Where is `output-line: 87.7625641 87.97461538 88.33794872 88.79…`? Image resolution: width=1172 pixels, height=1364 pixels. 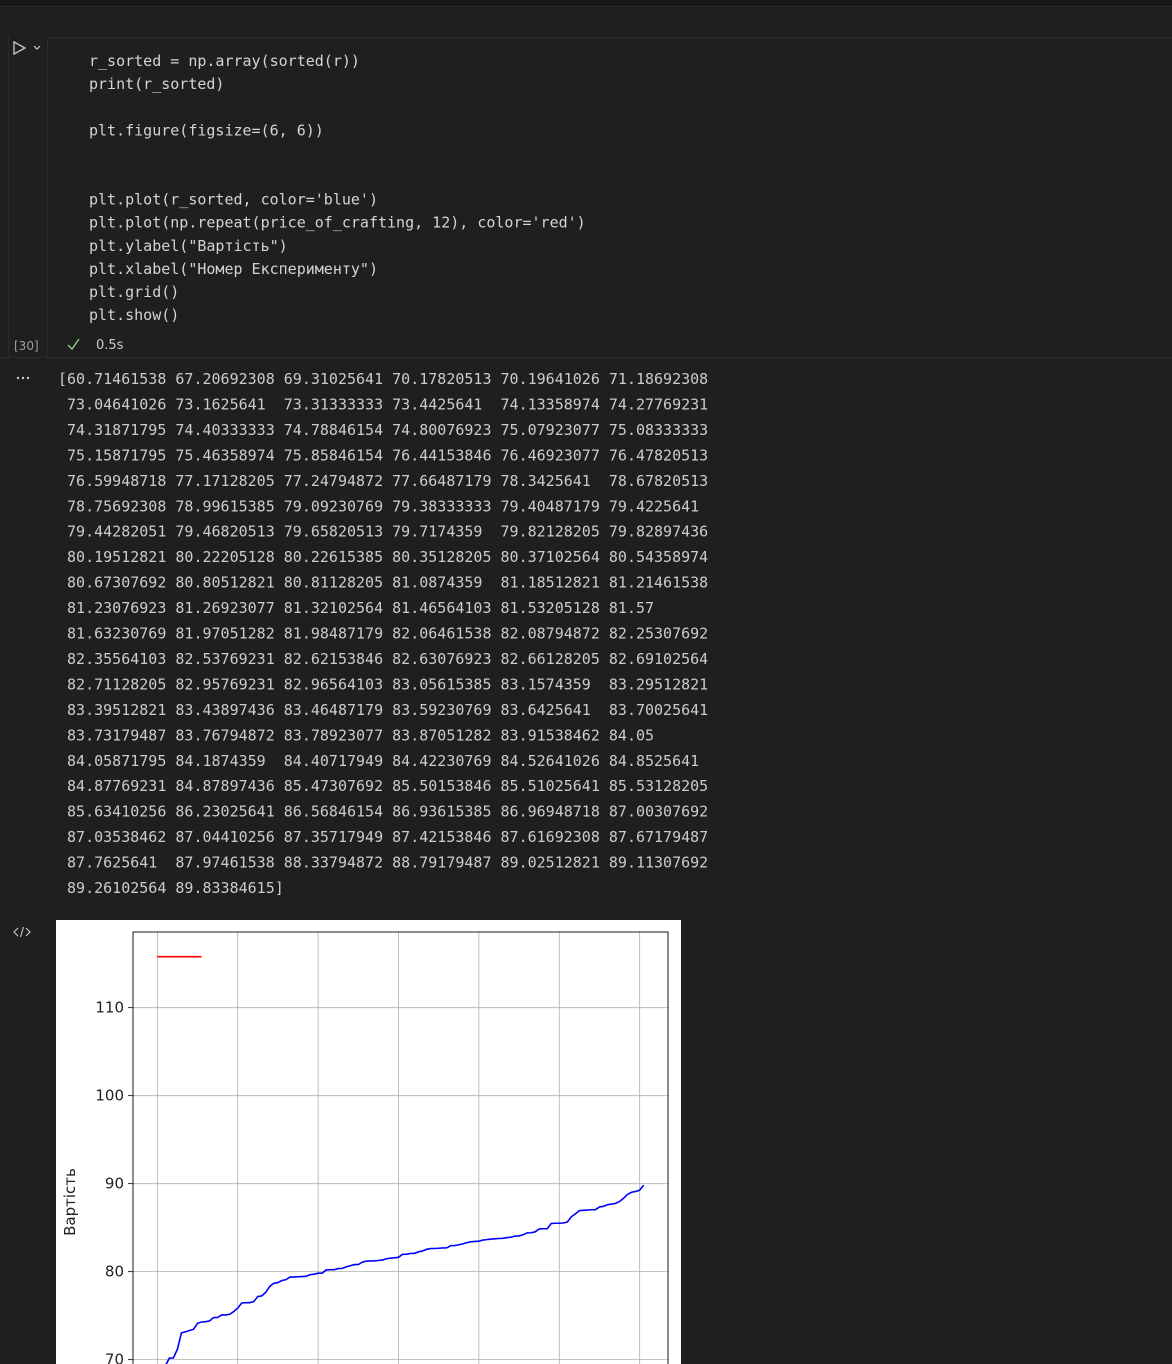 output-line: 87.7625641 87.97461538 88.33794872 88.79… is located at coordinates (383, 863).